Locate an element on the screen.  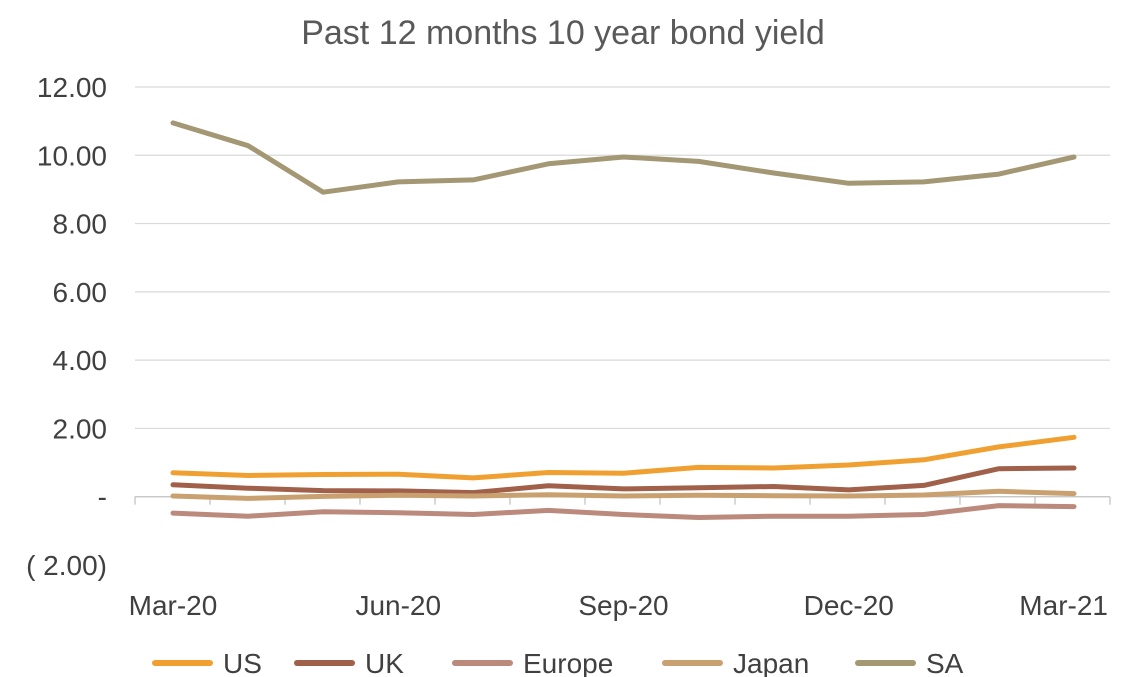
y-tick-label: 2.00 is located at coordinates (80, 428).